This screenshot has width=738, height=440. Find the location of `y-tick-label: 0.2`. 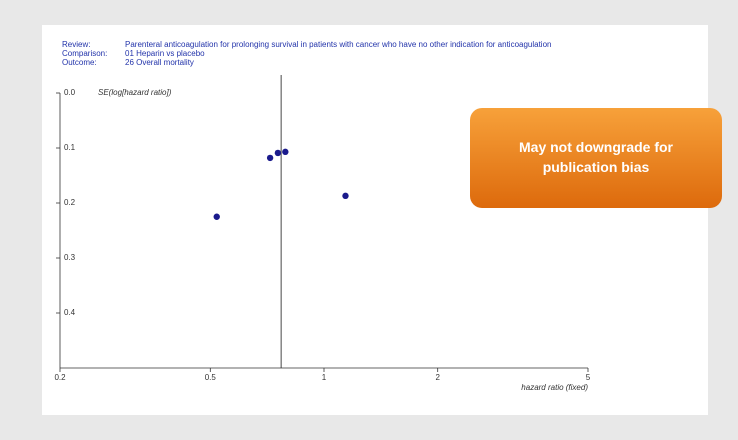

y-tick-label: 0.2 is located at coordinates (70, 202).